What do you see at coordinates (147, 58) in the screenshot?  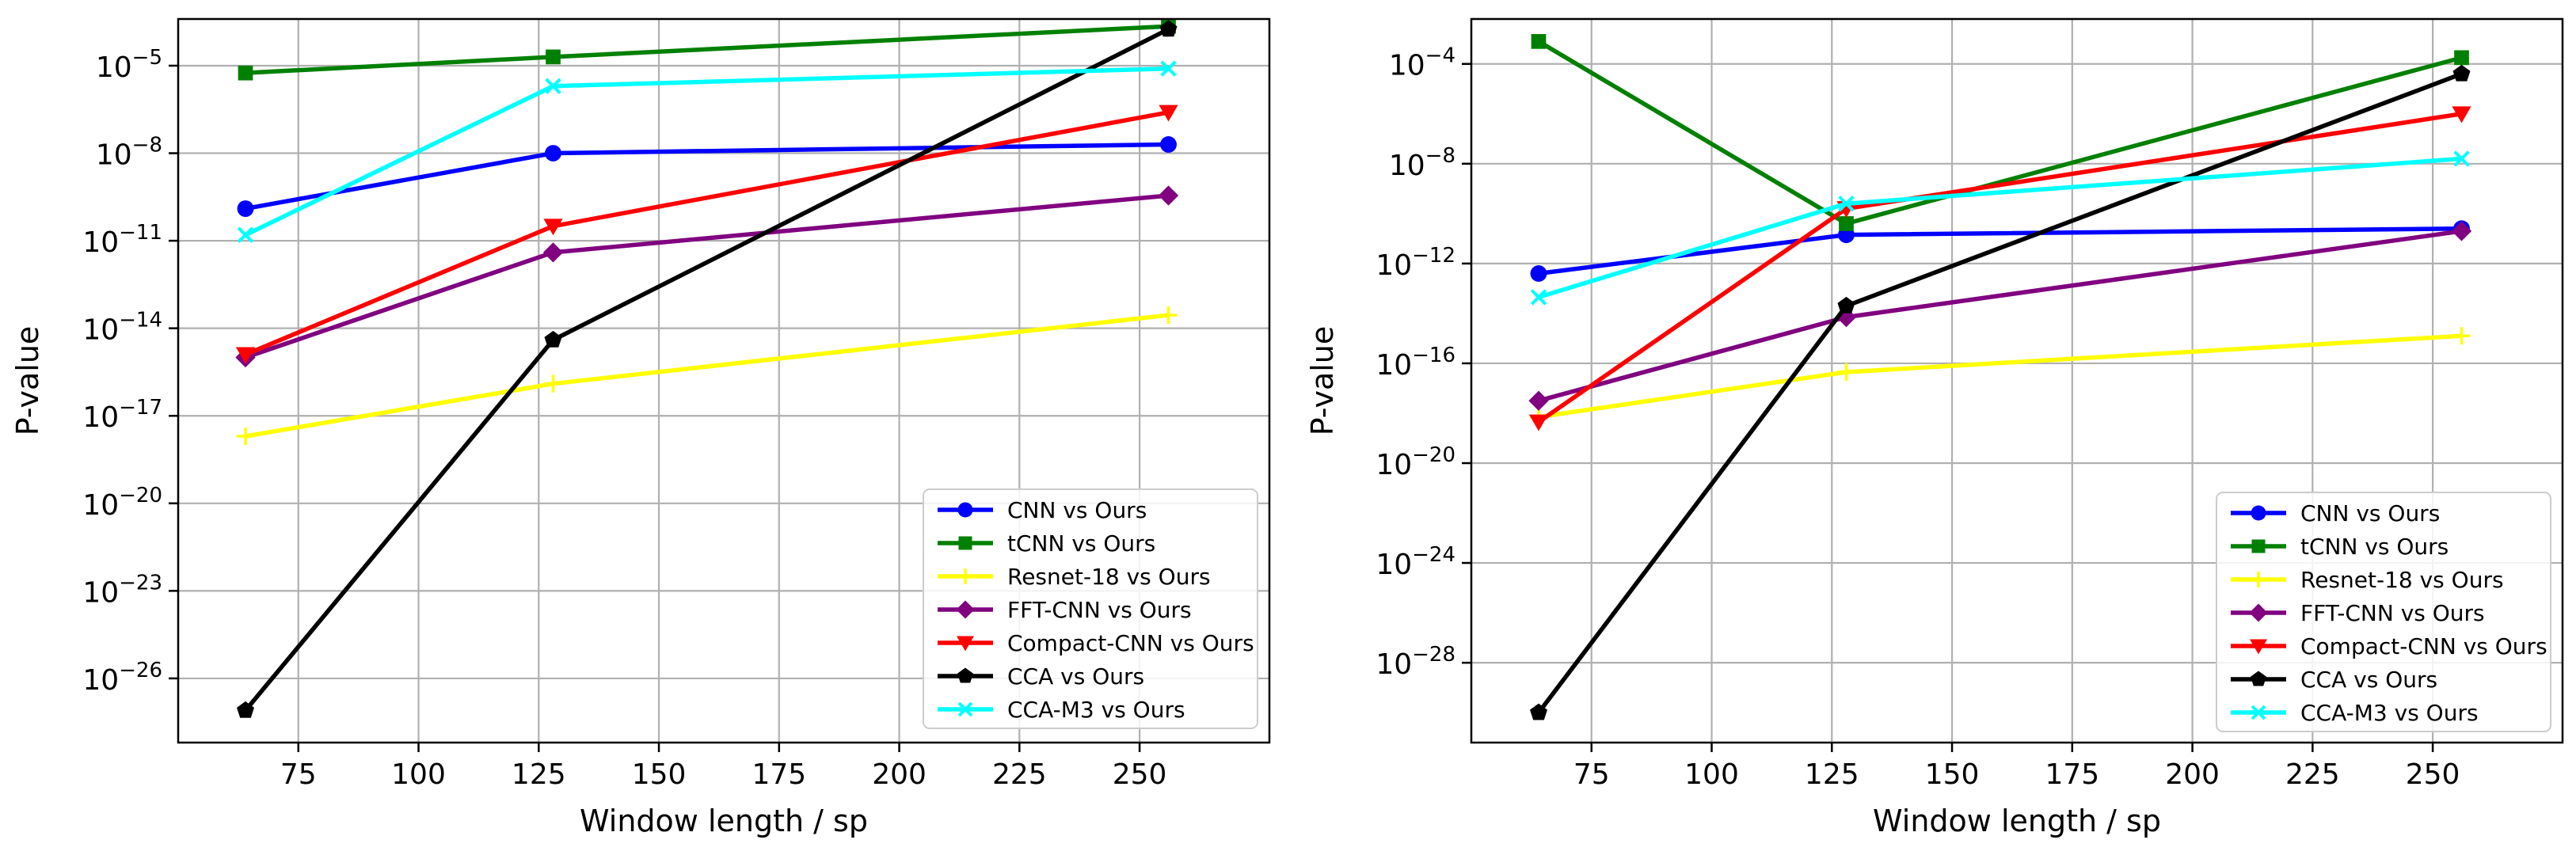 I see `y-tick-exponent: −5` at bounding box center [147, 58].